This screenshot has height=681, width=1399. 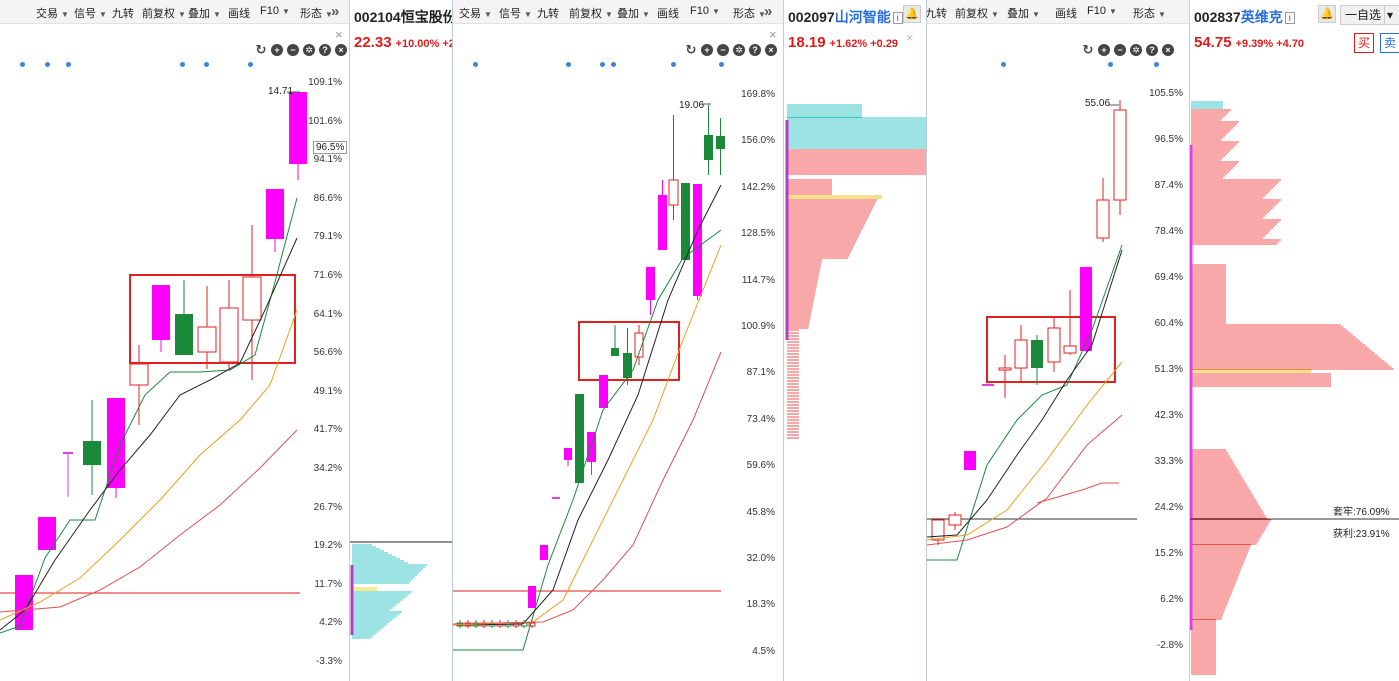 What do you see at coordinates (1391, 15) in the screenshot?
I see `watchlist-dropdown-button: ▾` at bounding box center [1391, 15].